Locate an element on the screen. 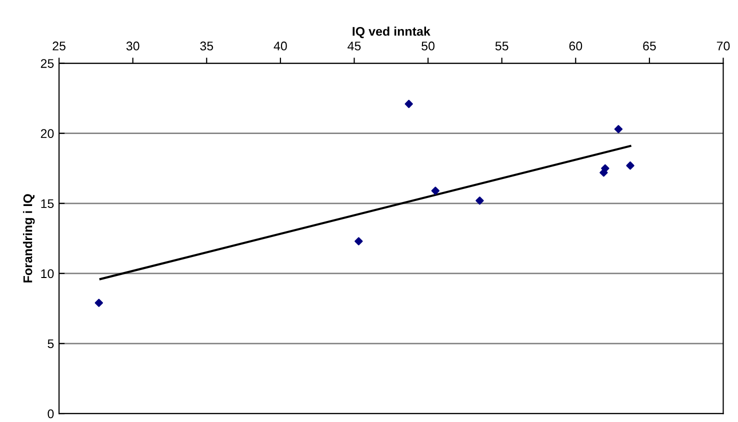 The width and height of the screenshot is (738, 422). x-tick-label: 60 is located at coordinates (575, 46).